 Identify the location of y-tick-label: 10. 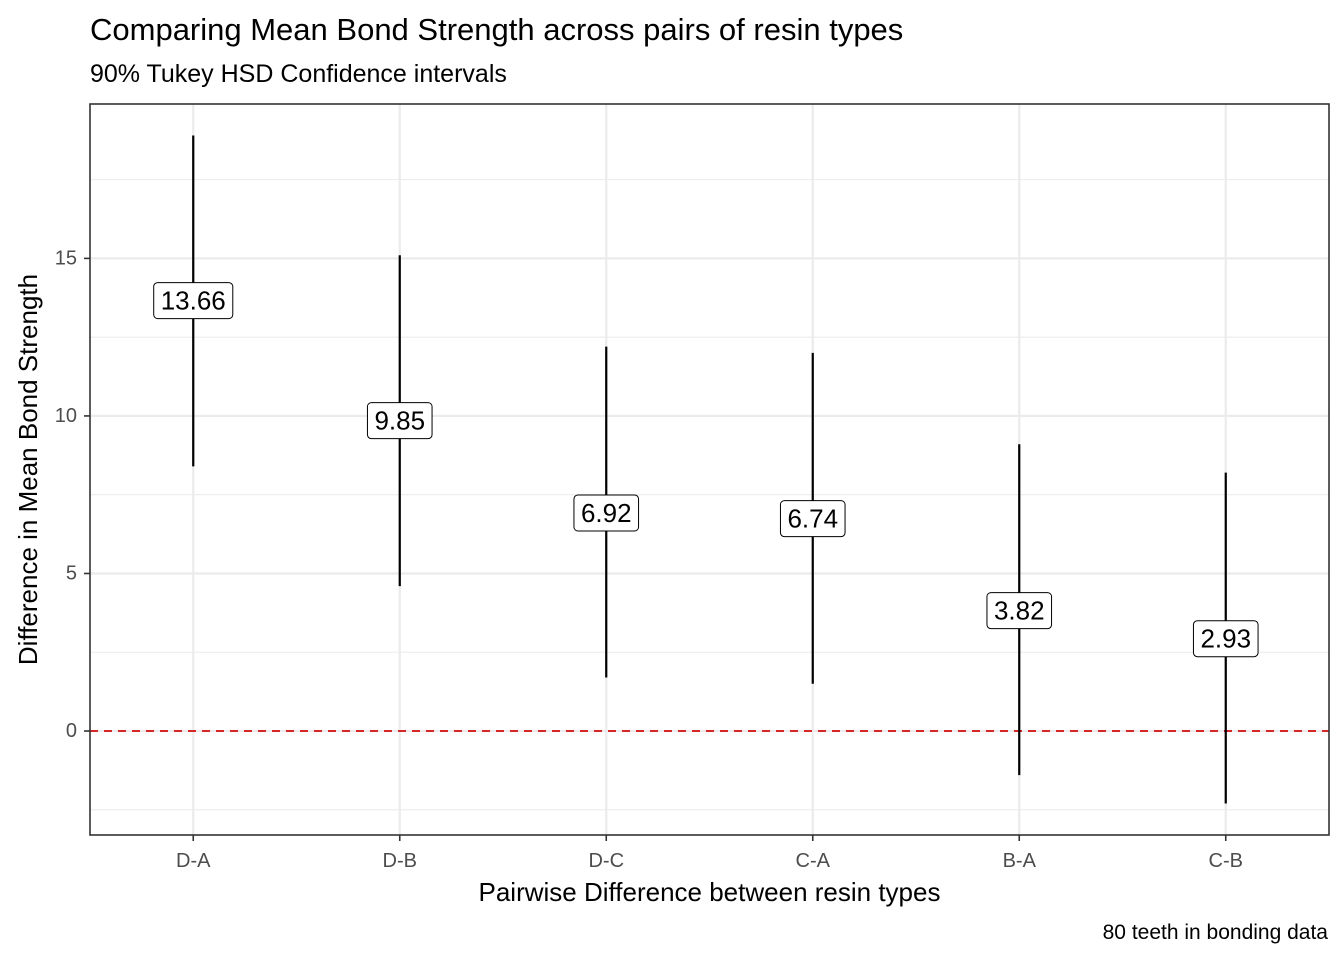
(66, 416).